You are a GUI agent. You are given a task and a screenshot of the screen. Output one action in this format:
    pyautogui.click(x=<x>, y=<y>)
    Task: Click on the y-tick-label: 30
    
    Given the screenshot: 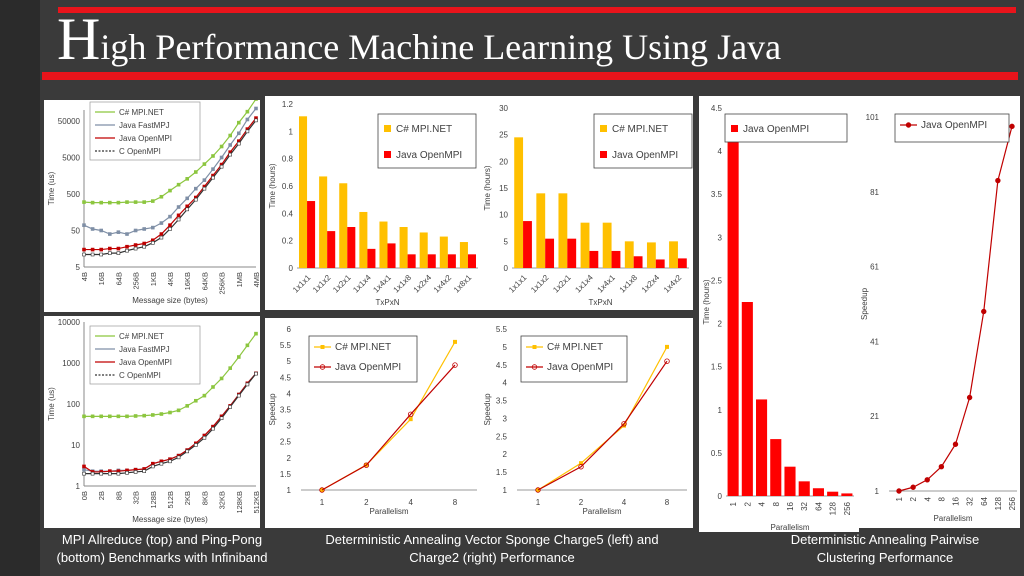 What is the action you would take?
    pyautogui.click(x=503, y=108)
    